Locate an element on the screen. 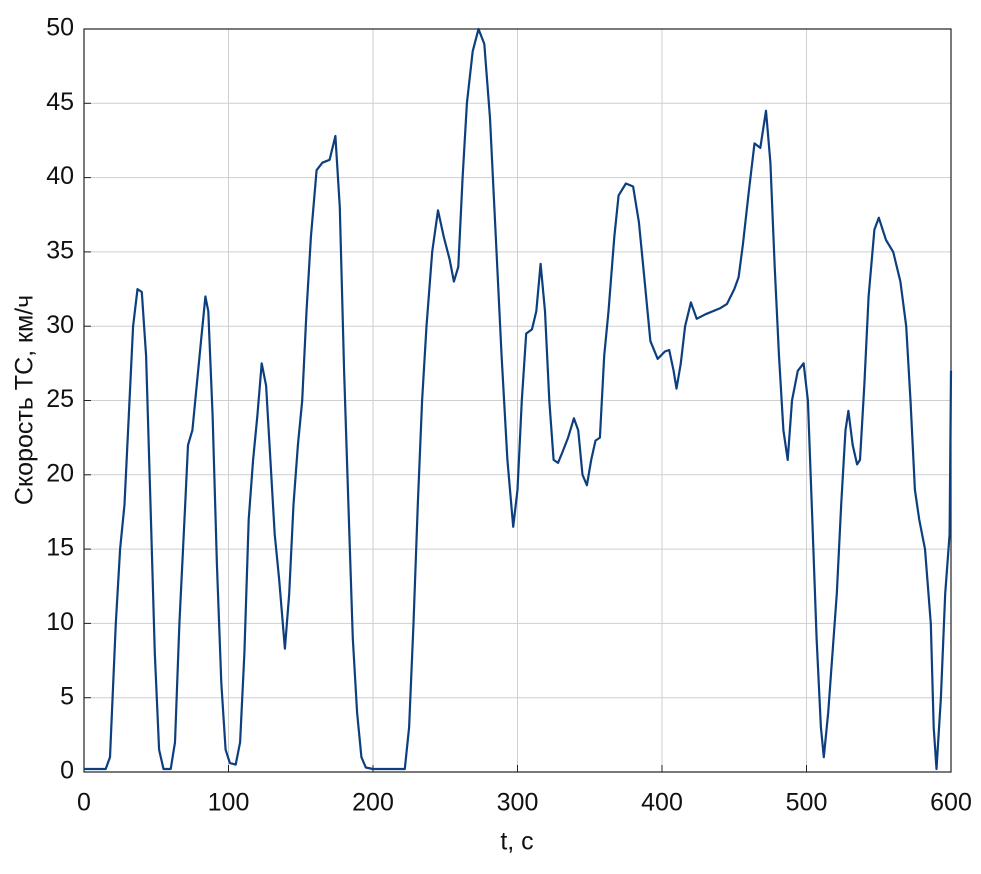  y-tick-label: 40 is located at coordinates (60, 176).